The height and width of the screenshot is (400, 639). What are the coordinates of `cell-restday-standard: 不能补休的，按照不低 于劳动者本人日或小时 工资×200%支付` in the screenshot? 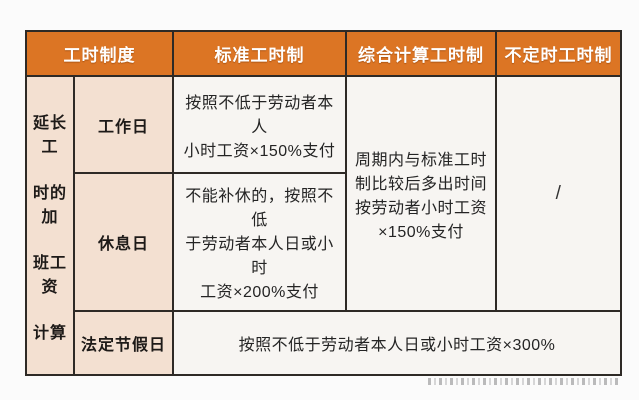 It's located at (259, 242).